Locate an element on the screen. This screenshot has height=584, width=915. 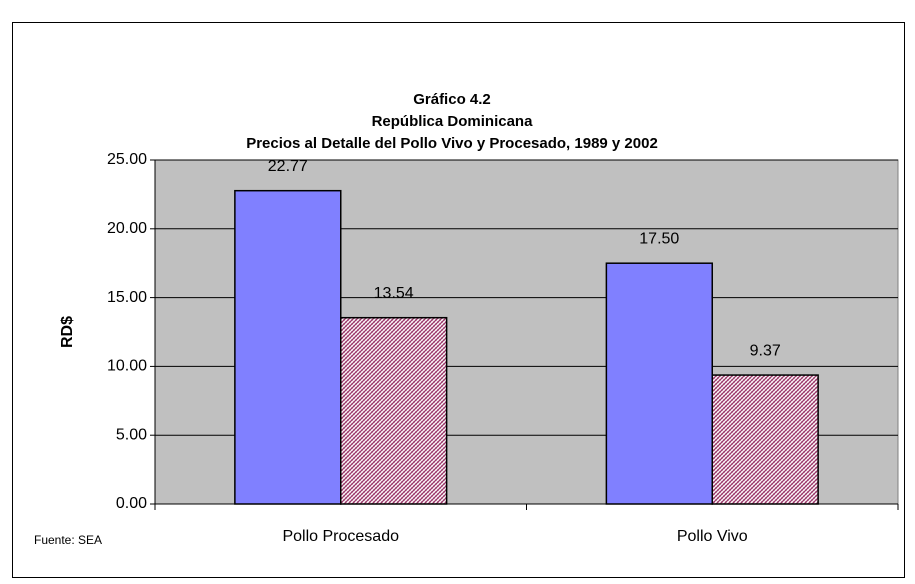
x-tick-label: Pollo Vivo is located at coordinates (712, 536).